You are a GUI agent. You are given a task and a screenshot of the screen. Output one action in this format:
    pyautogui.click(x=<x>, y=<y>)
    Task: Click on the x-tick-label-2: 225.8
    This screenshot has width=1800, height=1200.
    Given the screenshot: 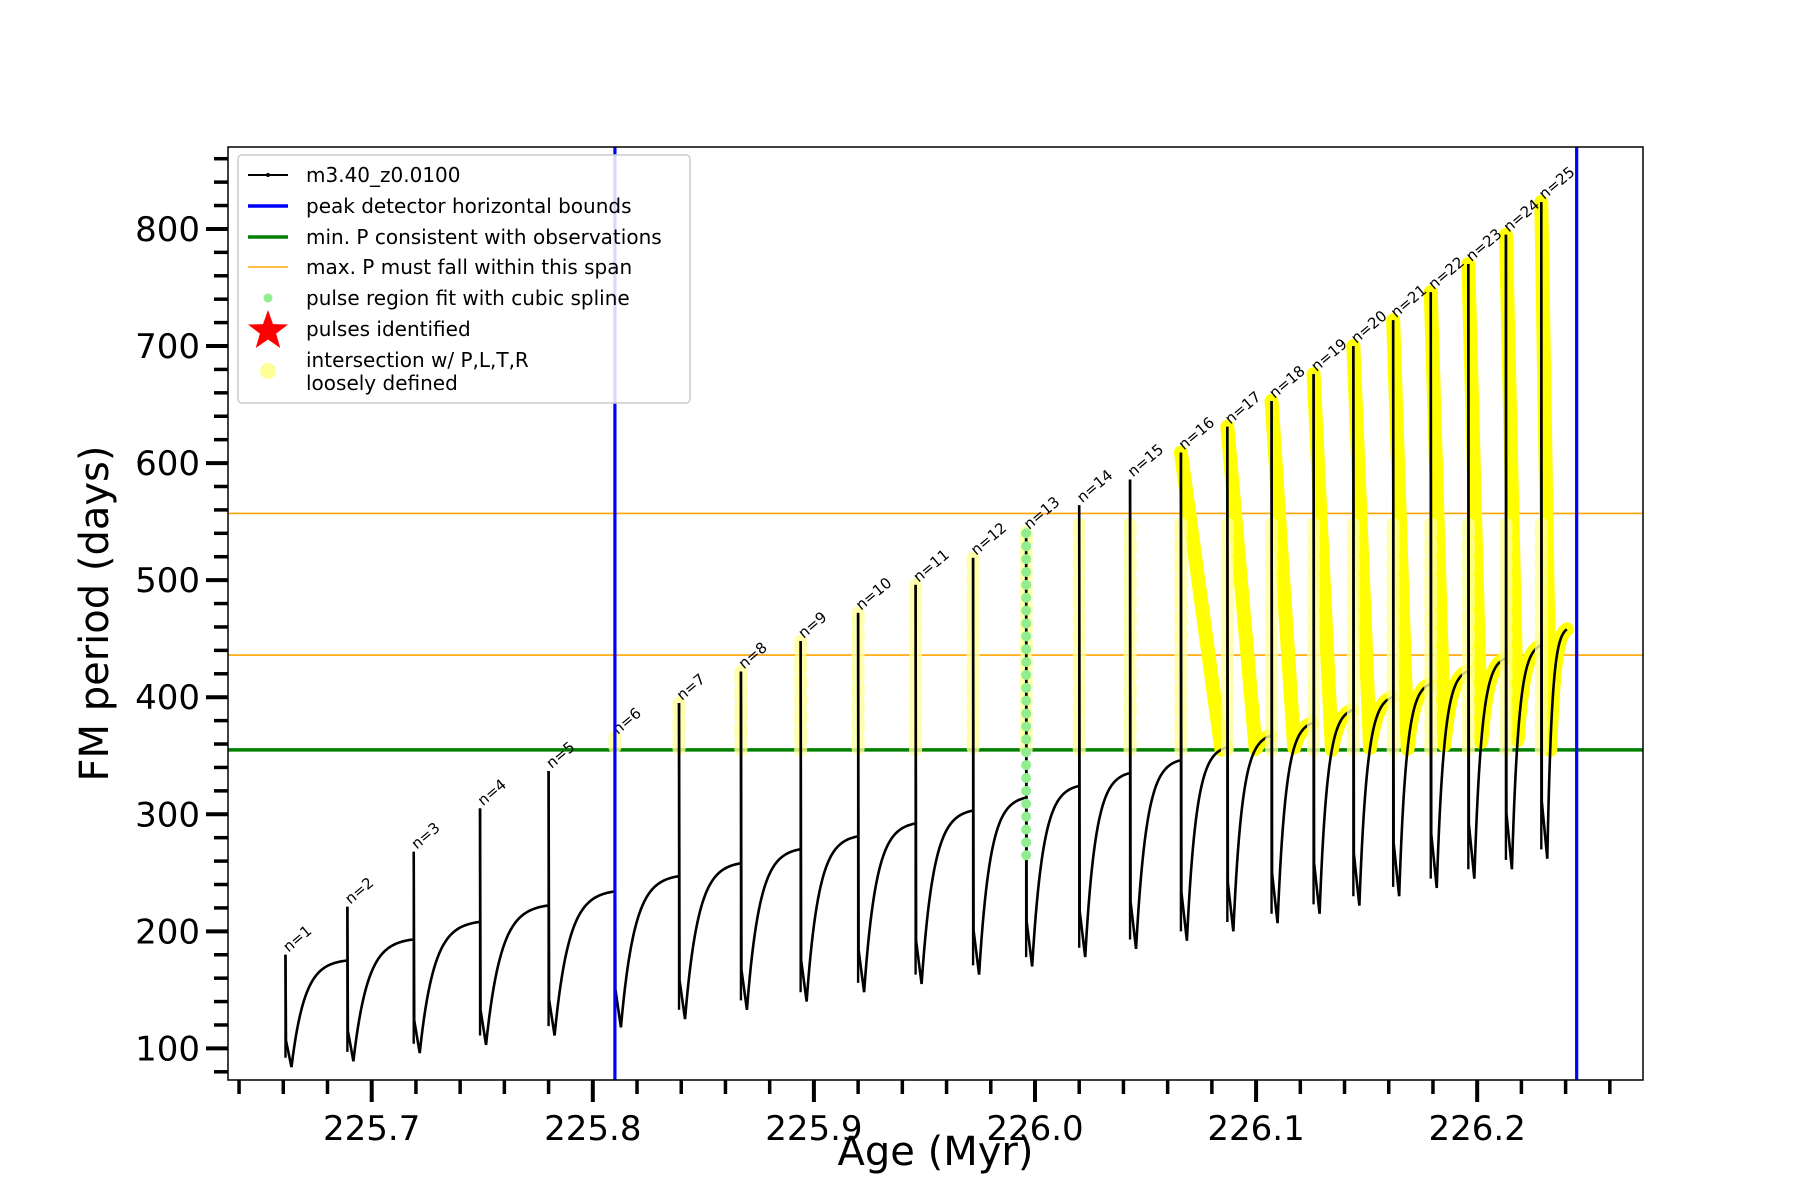 What is the action you would take?
    pyautogui.click(x=592, y=1129)
    